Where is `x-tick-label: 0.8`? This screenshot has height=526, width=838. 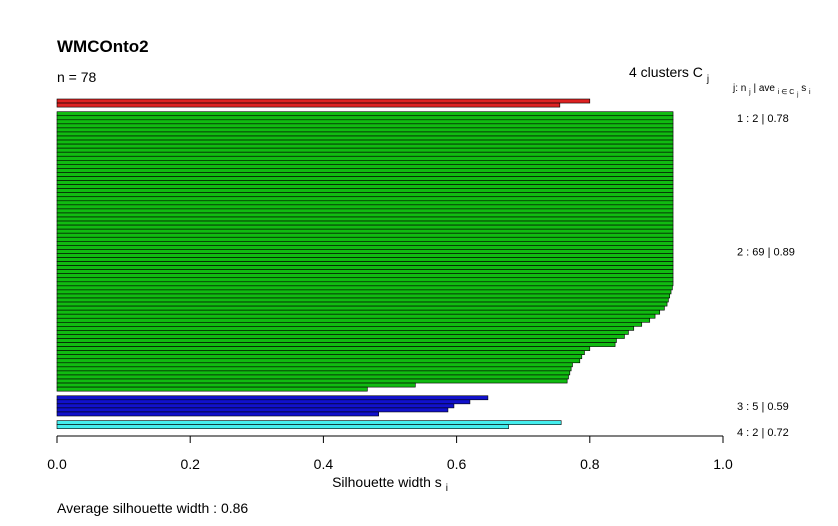
x-tick-label: 0.8 is located at coordinates (590, 464).